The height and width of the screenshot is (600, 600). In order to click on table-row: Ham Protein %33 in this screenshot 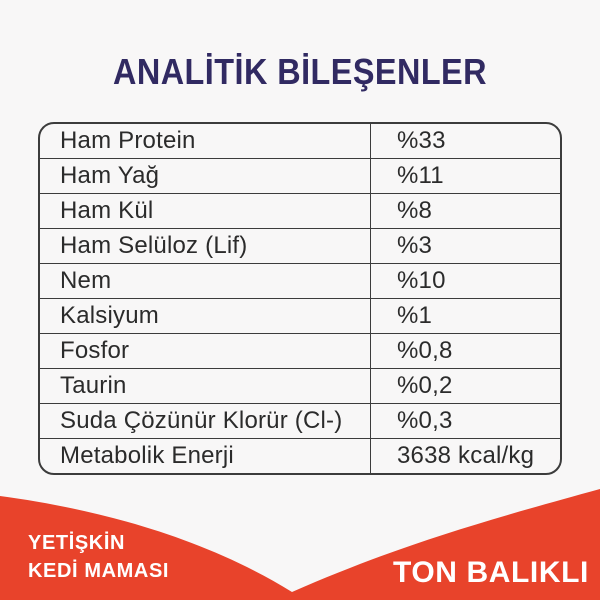, I will do `click(300, 141)`.